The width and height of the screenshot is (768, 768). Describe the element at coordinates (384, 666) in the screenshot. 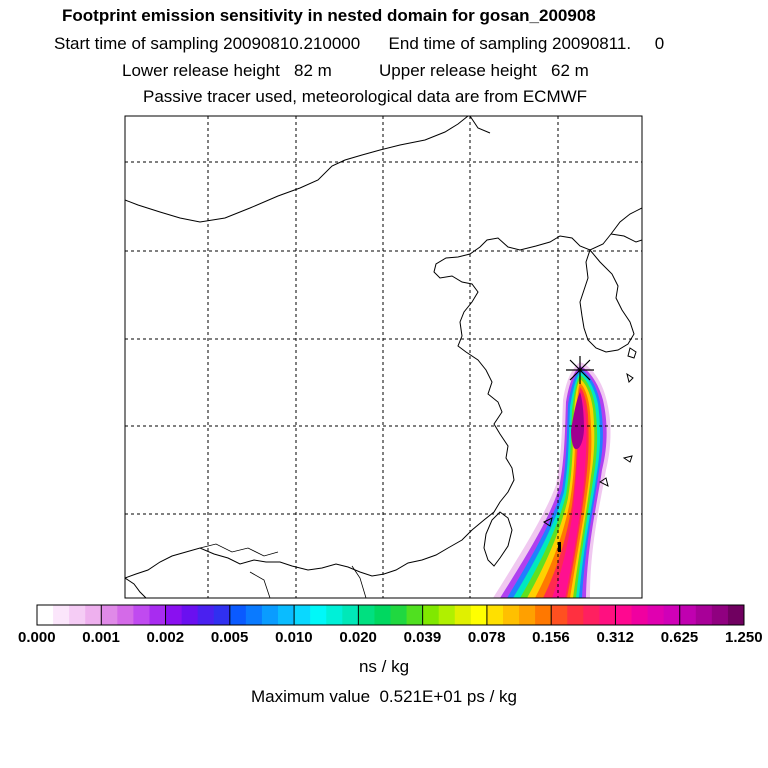

I see `colorbar-unit-label: ns / kg` at that location.